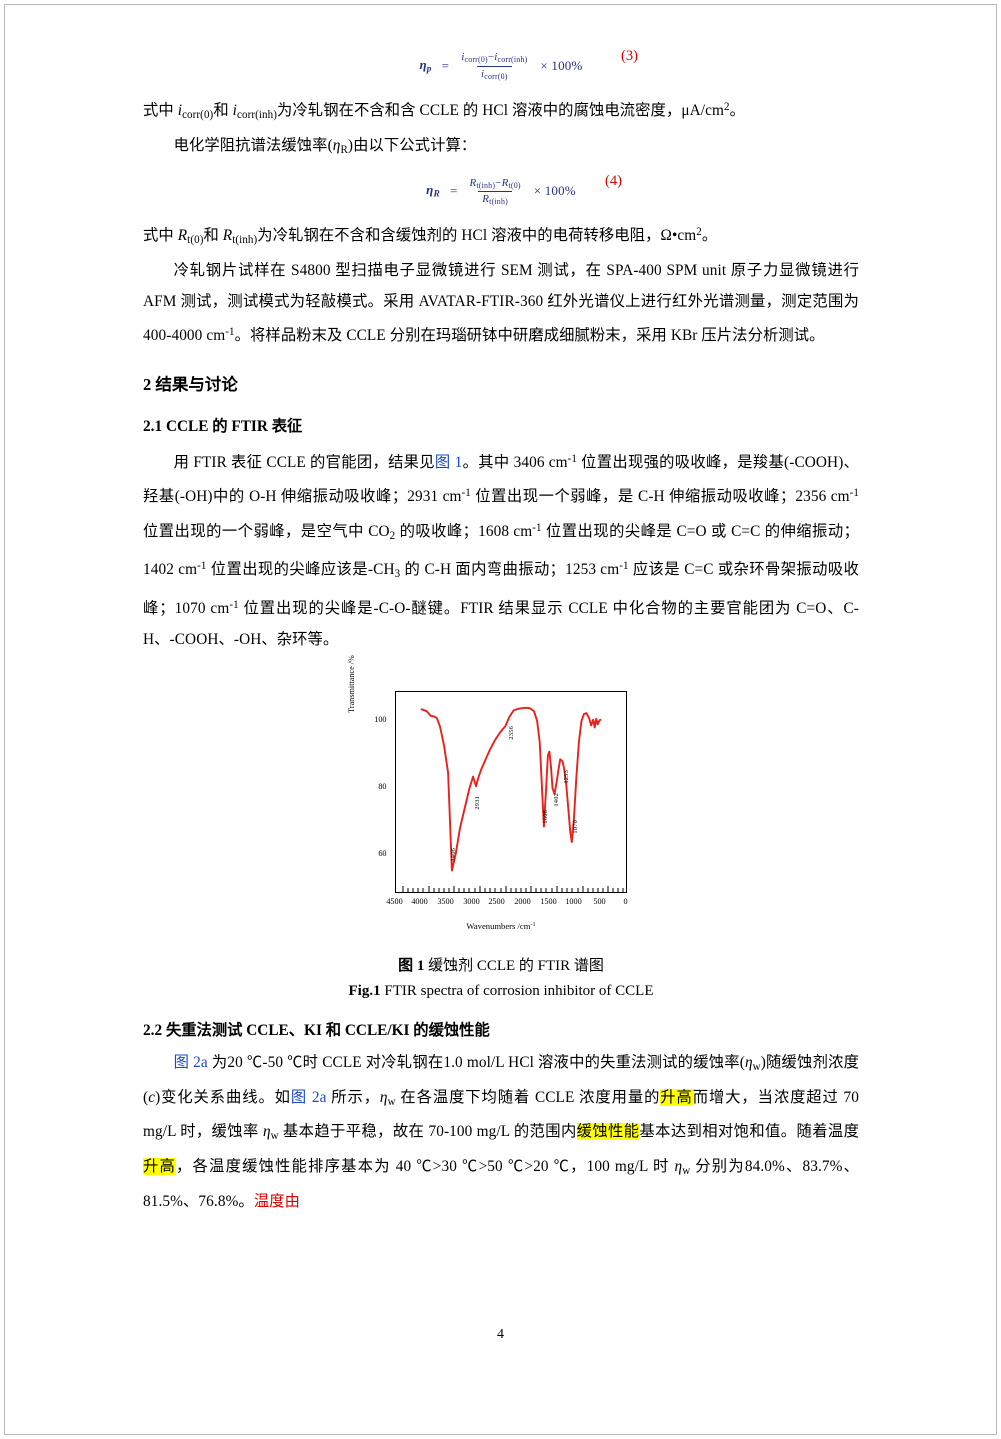 The height and width of the screenshot is (1439, 1001). I want to click on highlight-huanshixingneng: 缓蚀性能, so click(608, 1132).